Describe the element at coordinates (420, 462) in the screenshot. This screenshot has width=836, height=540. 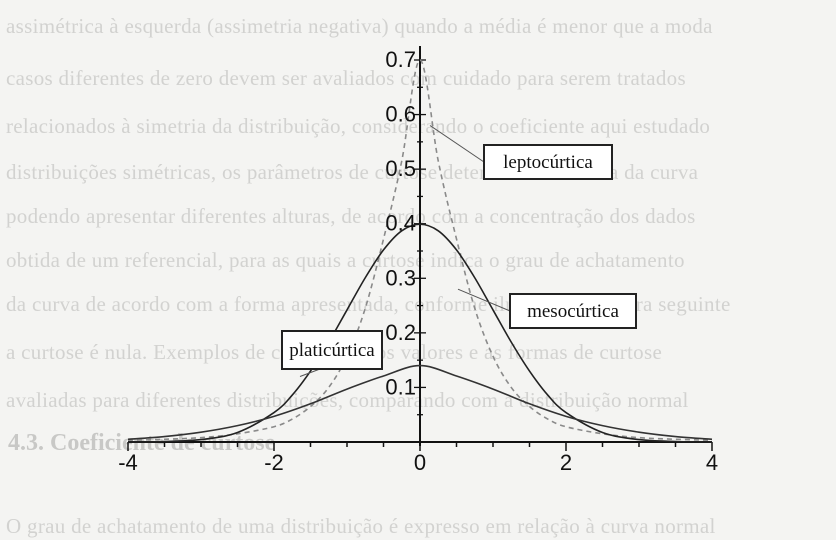
I see `x-tick-label: 0` at that location.